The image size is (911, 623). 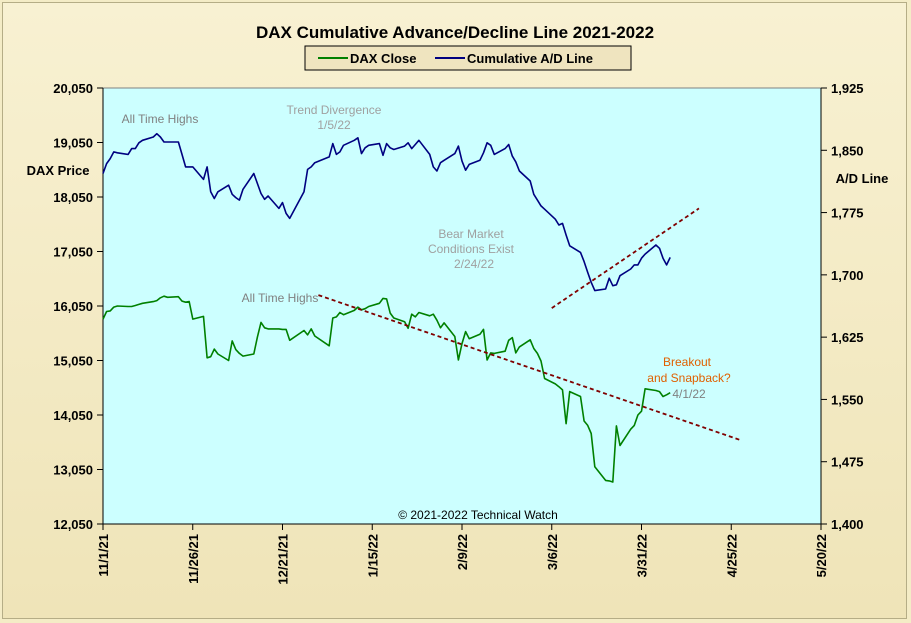 I want to click on copyright-text: © 2021-2022 Technical Watch, so click(x=478, y=515).